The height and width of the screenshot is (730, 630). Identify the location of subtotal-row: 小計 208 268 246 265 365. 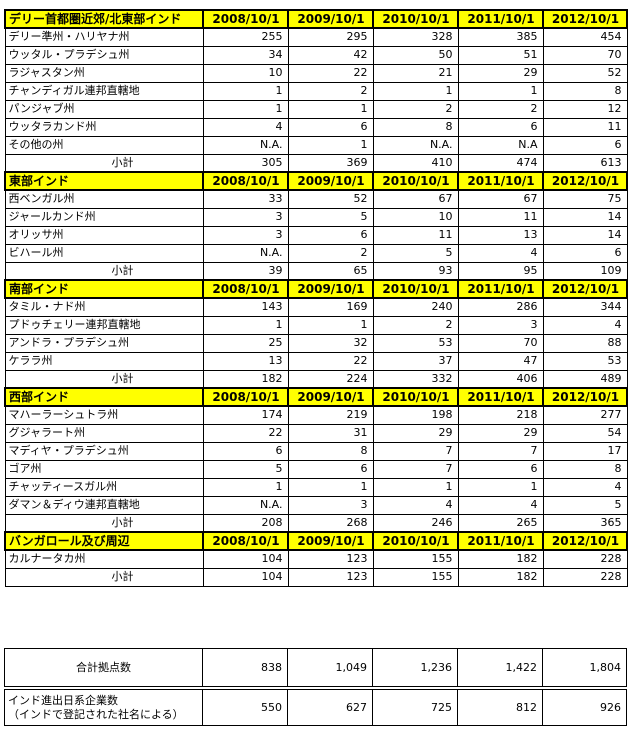
(316, 523).